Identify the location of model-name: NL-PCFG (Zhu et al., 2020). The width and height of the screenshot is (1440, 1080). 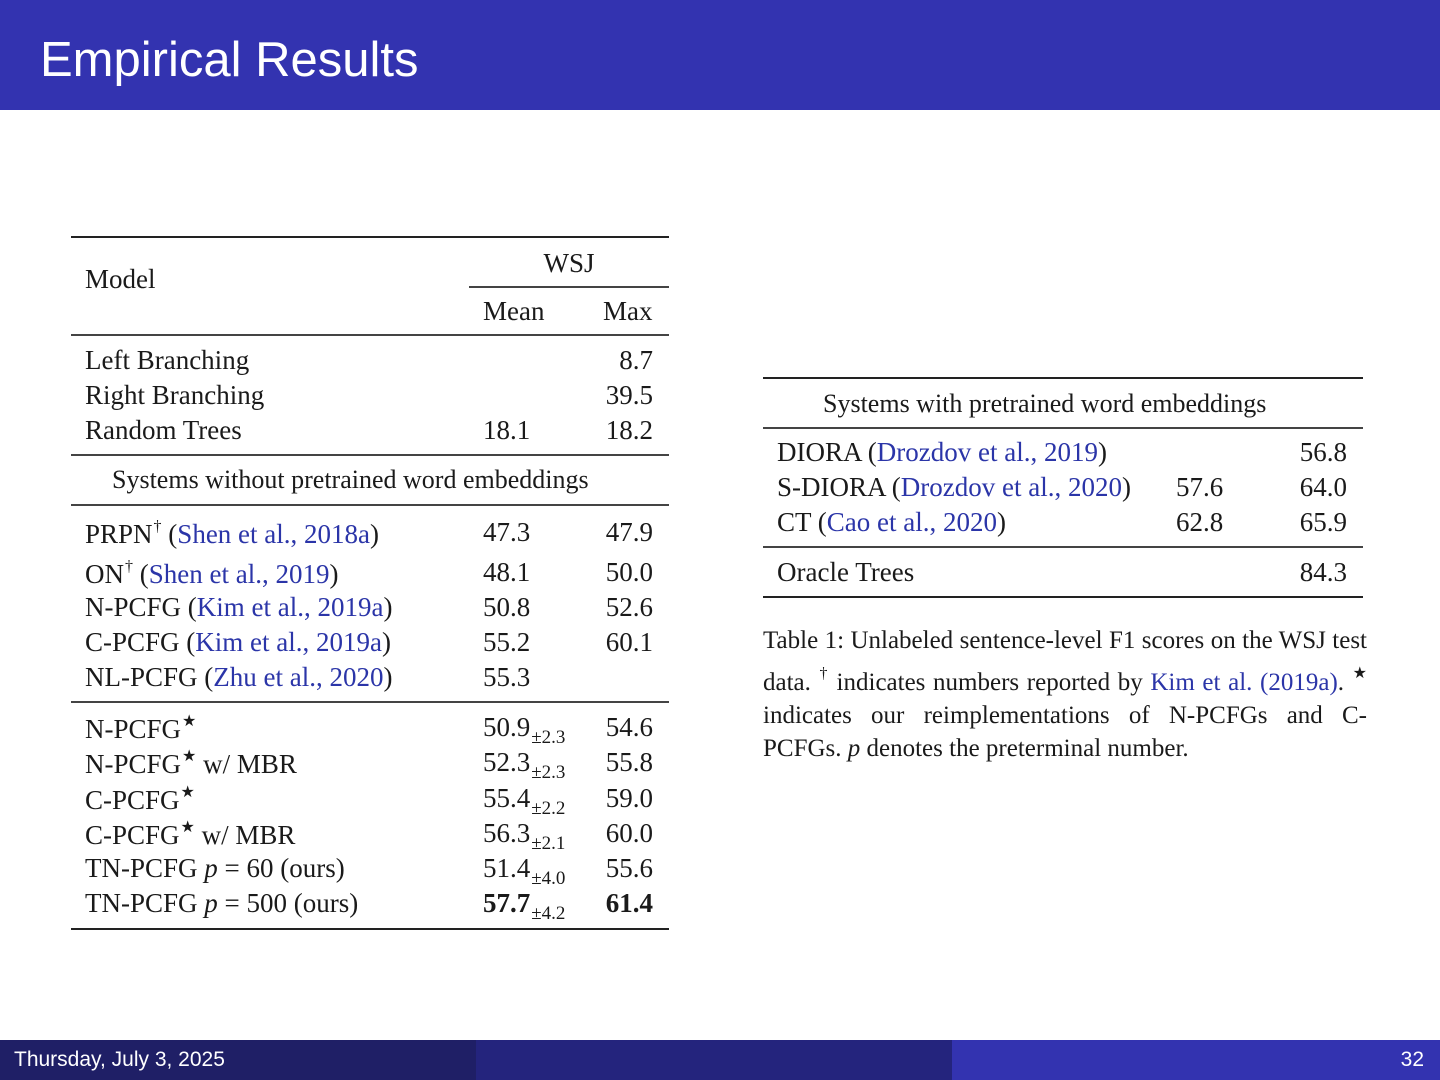
(239, 677).